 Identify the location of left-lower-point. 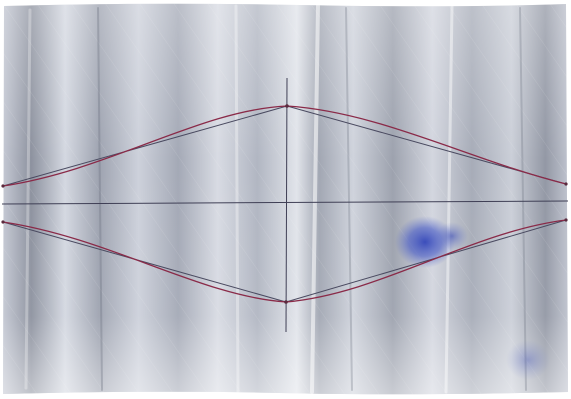
(3, 222).